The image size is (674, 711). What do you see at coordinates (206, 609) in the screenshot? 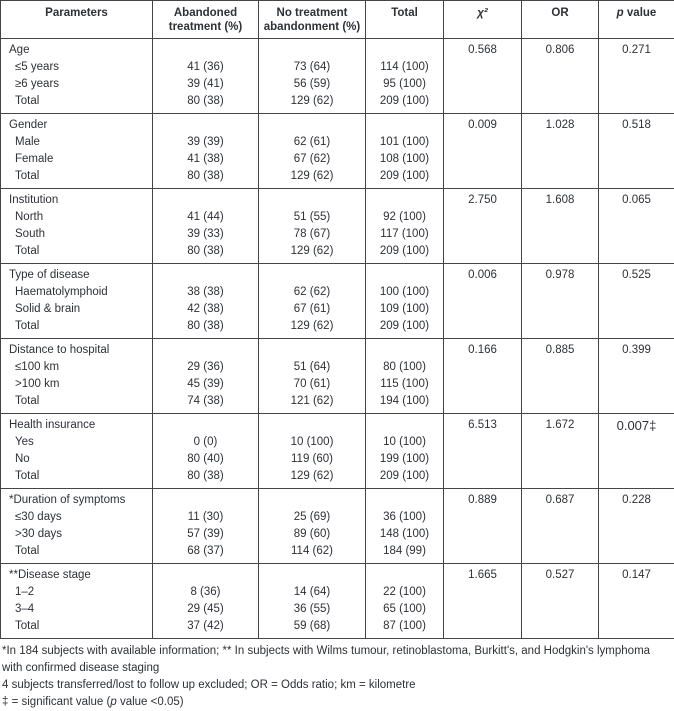
I see `abandoned-treatment-value: 29 (45)` at bounding box center [206, 609].